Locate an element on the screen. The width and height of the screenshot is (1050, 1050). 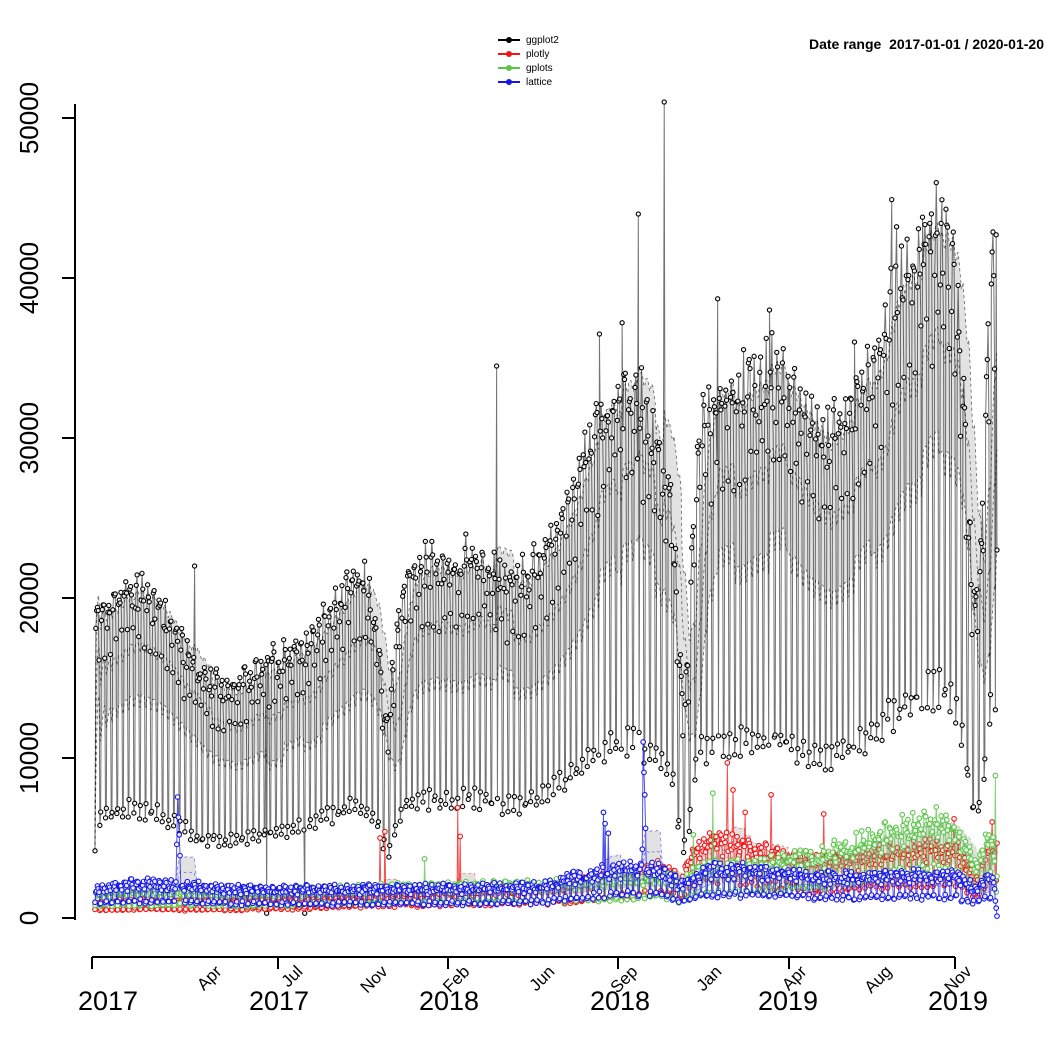
y-tick-label: 0 is located at coordinates (29, 918).